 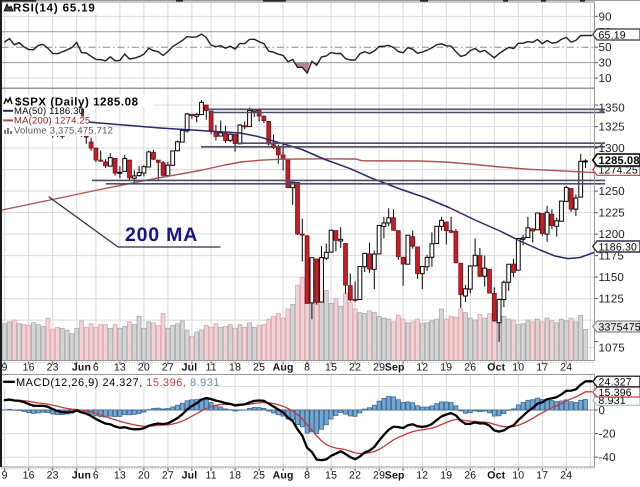 I want to click on svg-text: 30, so click(x=605, y=64).